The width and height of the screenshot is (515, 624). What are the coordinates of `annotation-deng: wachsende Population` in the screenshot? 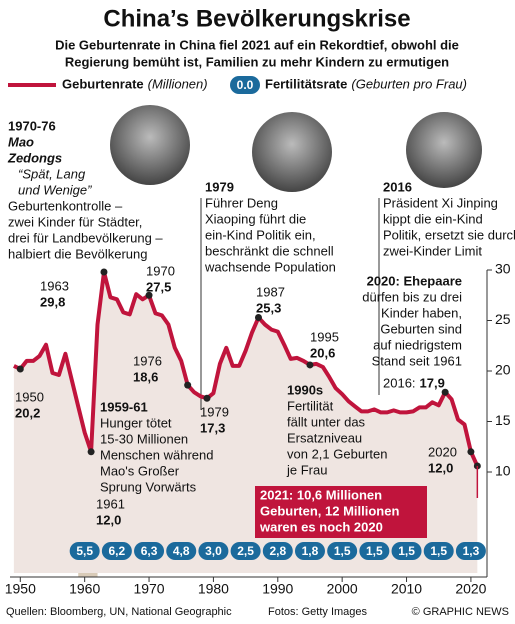 It's located at (270, 266).